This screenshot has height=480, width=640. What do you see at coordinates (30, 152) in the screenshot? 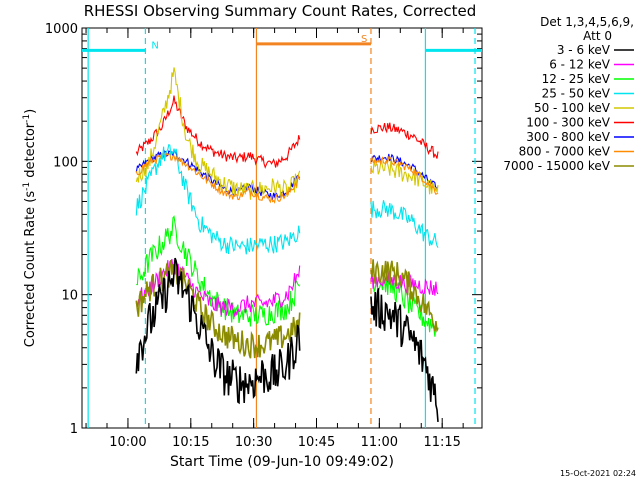
I see `y-axis-label-tail: detector` at bounding box center [30, 152].